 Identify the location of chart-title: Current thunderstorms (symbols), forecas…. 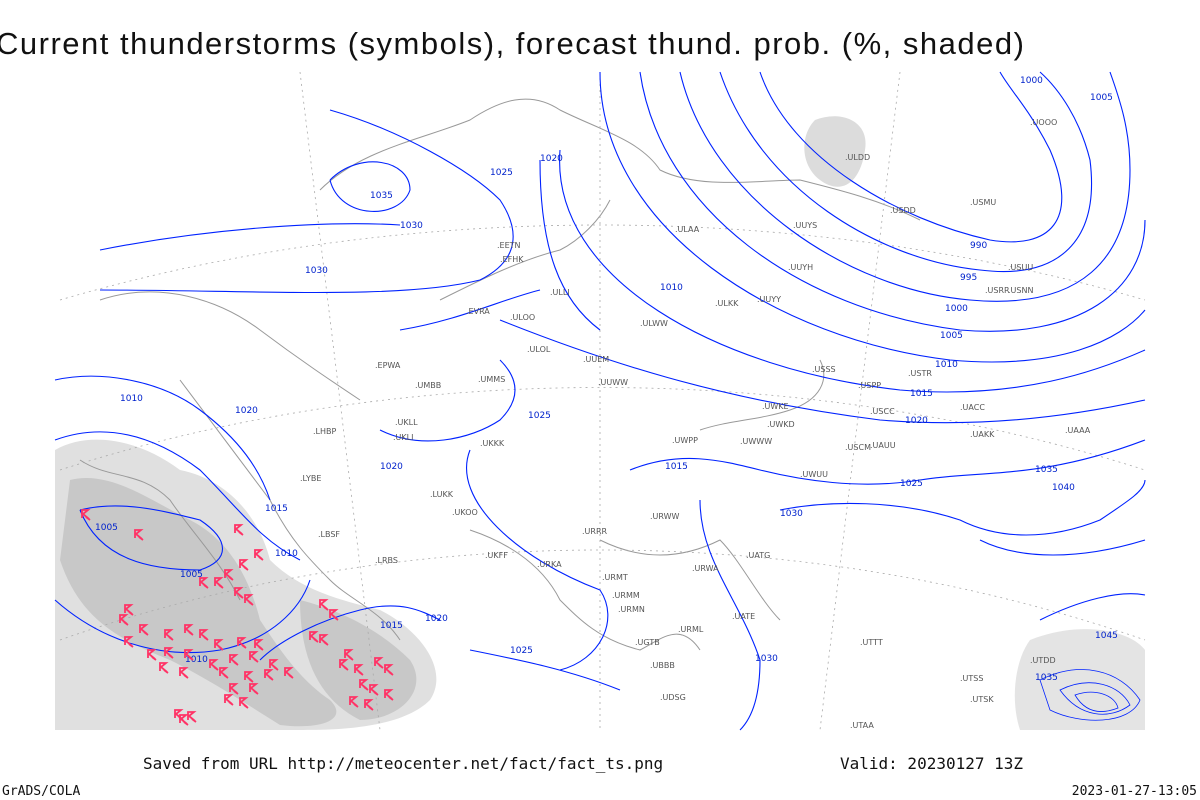
(513, 43).